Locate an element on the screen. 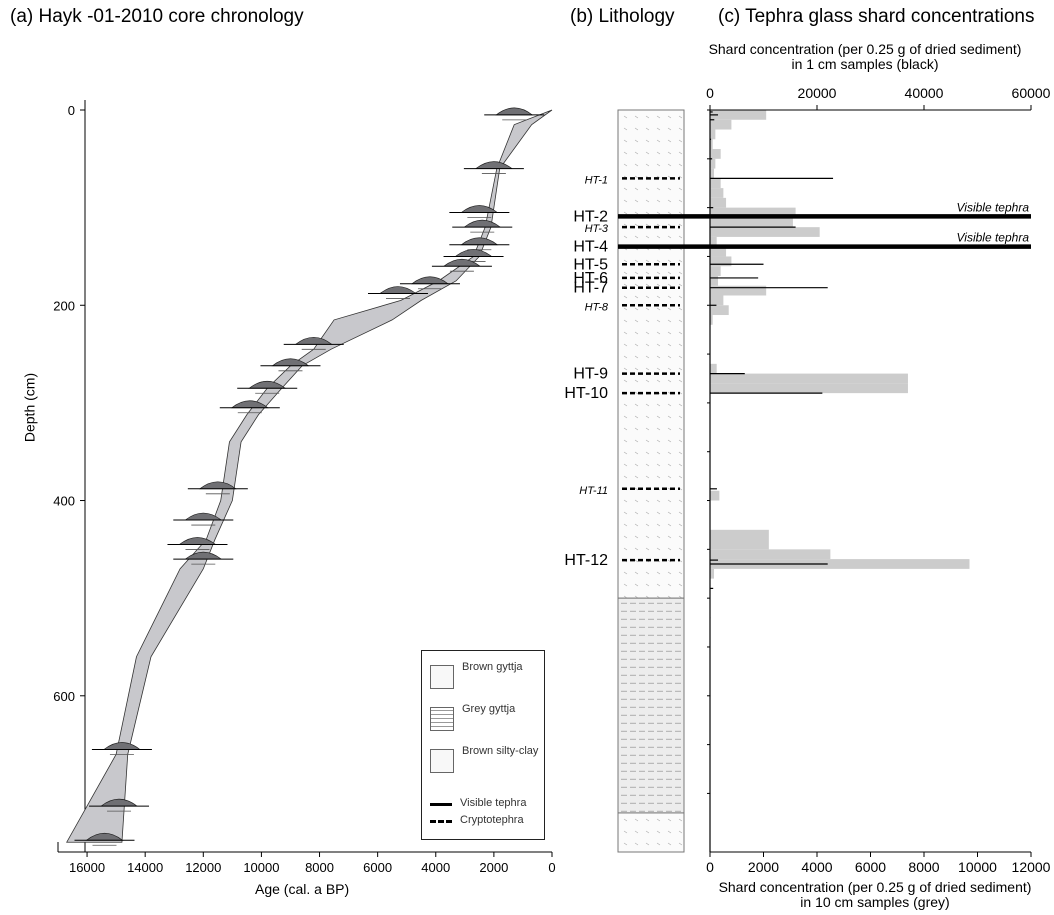 This screenshot has height=915, width=1054. top-tick-label: 20000 is located at coordinates (817, 93).